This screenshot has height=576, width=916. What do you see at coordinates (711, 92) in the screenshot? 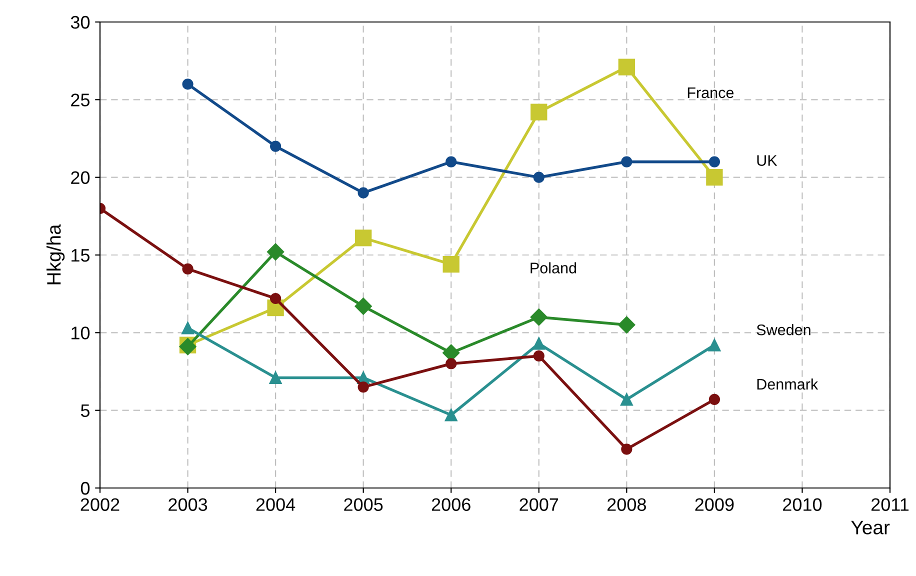
I see `series-label: France` at bounding box center [711, 92].